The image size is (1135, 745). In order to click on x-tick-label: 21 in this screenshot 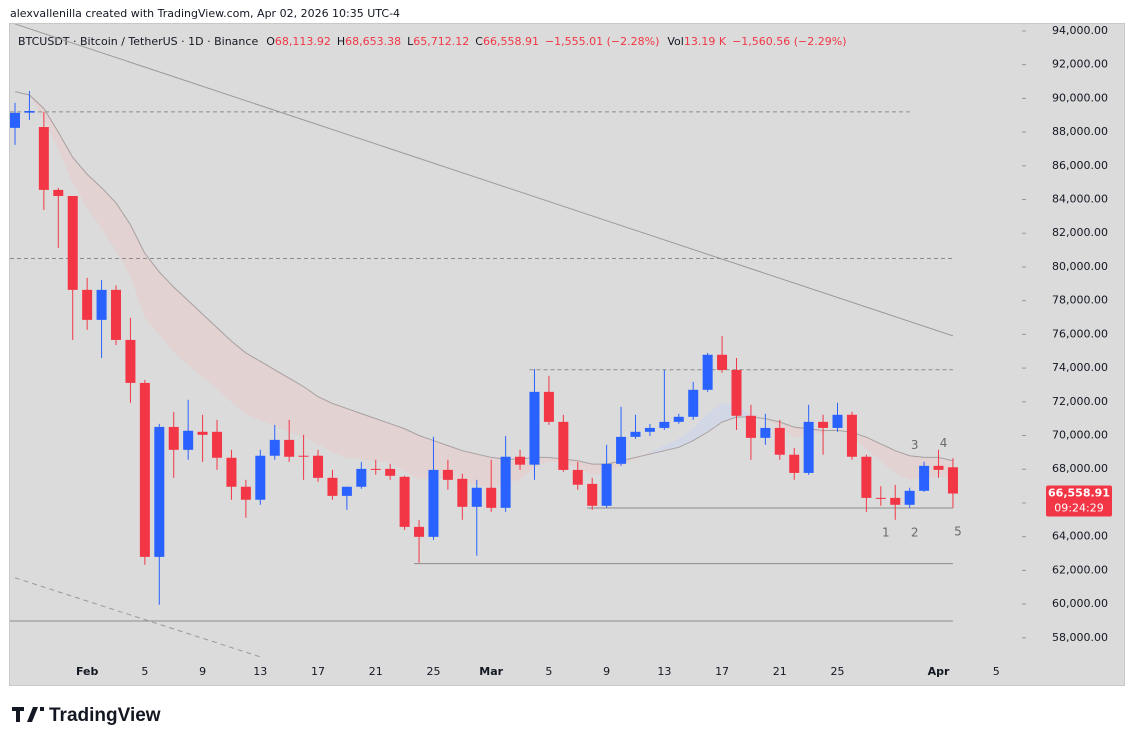, I will do `click(780, 671)`.